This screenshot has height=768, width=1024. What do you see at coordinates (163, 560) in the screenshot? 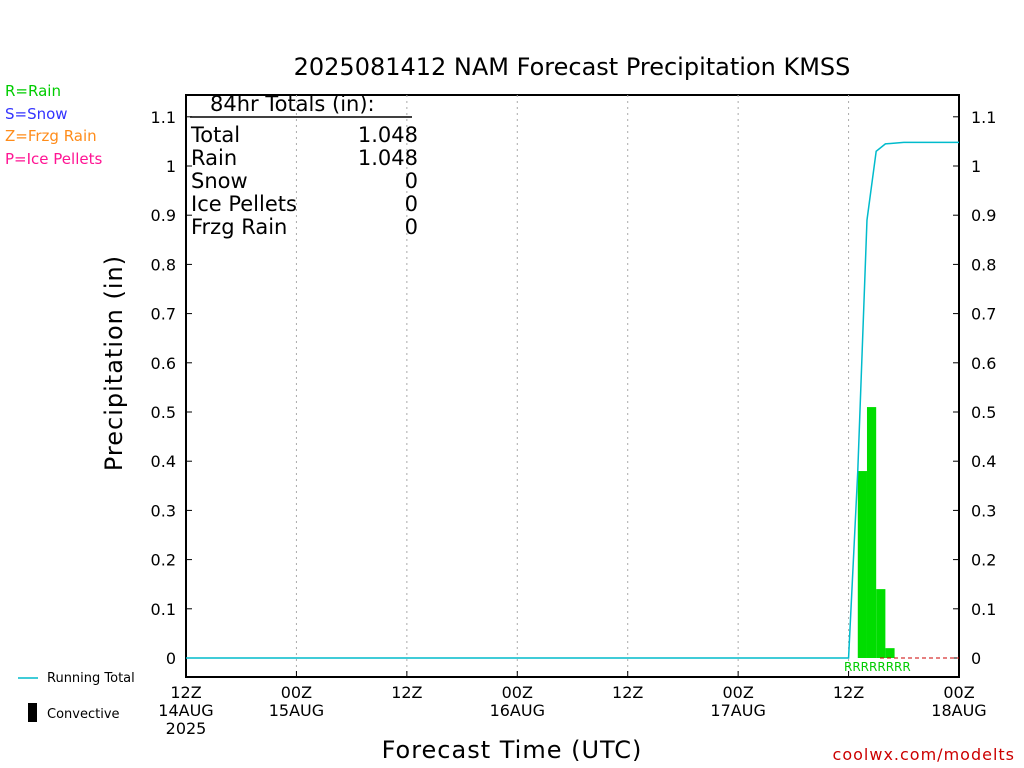
I see `y-tick-label-left: 0.2` at bounding box center [163, 560].